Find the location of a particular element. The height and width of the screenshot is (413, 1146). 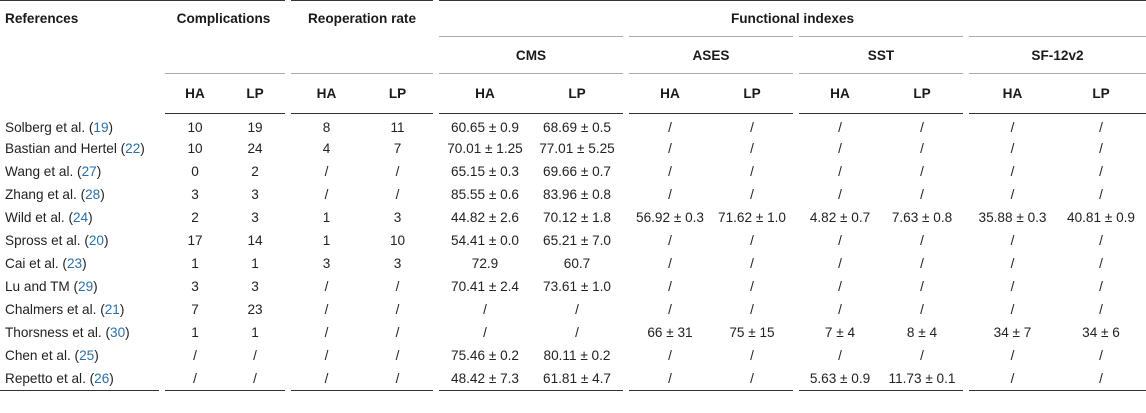

reference-cell: Solberg et al. (19) is located at coordinates (81, 125).